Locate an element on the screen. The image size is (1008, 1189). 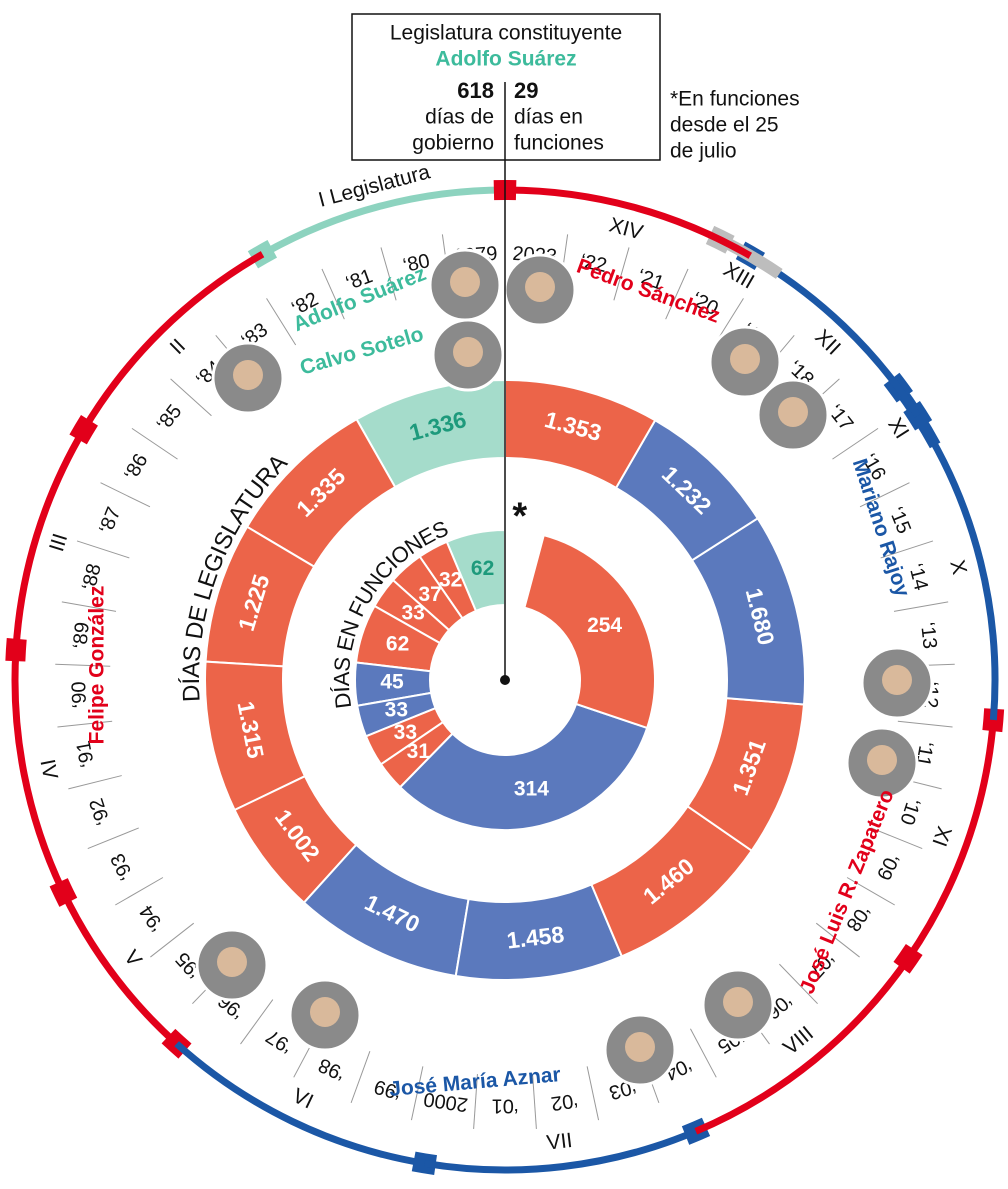
year-label: ‘92 is located at coordinates (100, 811).